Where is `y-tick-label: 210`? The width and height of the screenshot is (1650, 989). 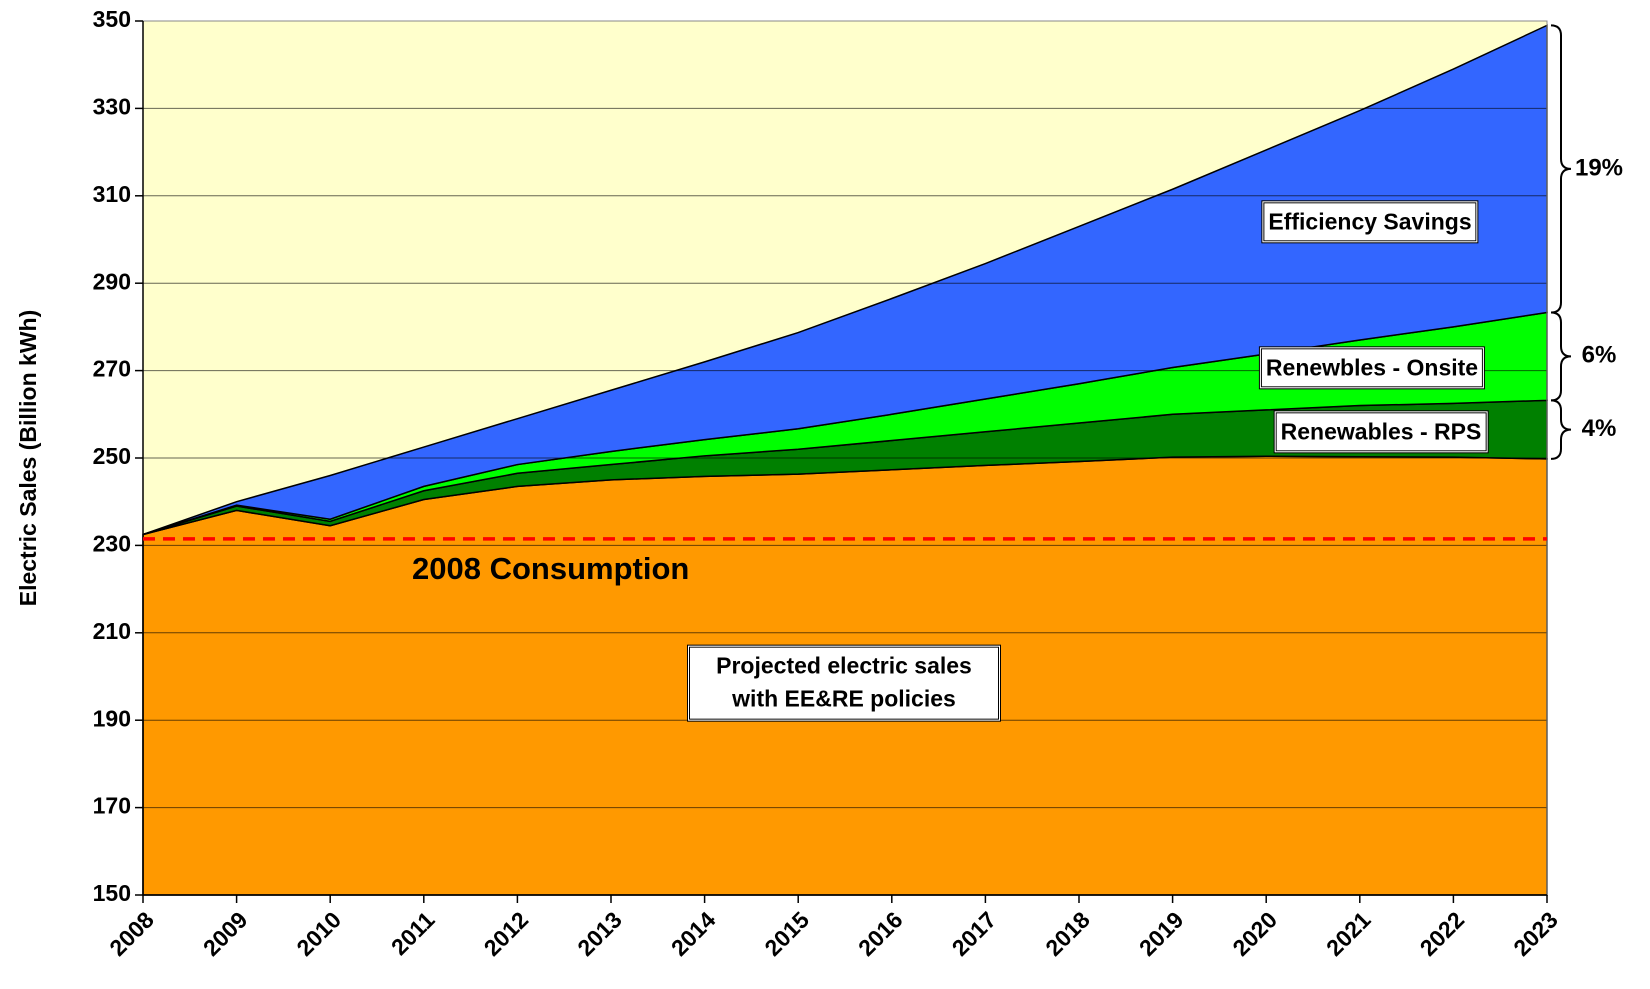 y-tick-label: 210 is located at coordinates (112, 631).